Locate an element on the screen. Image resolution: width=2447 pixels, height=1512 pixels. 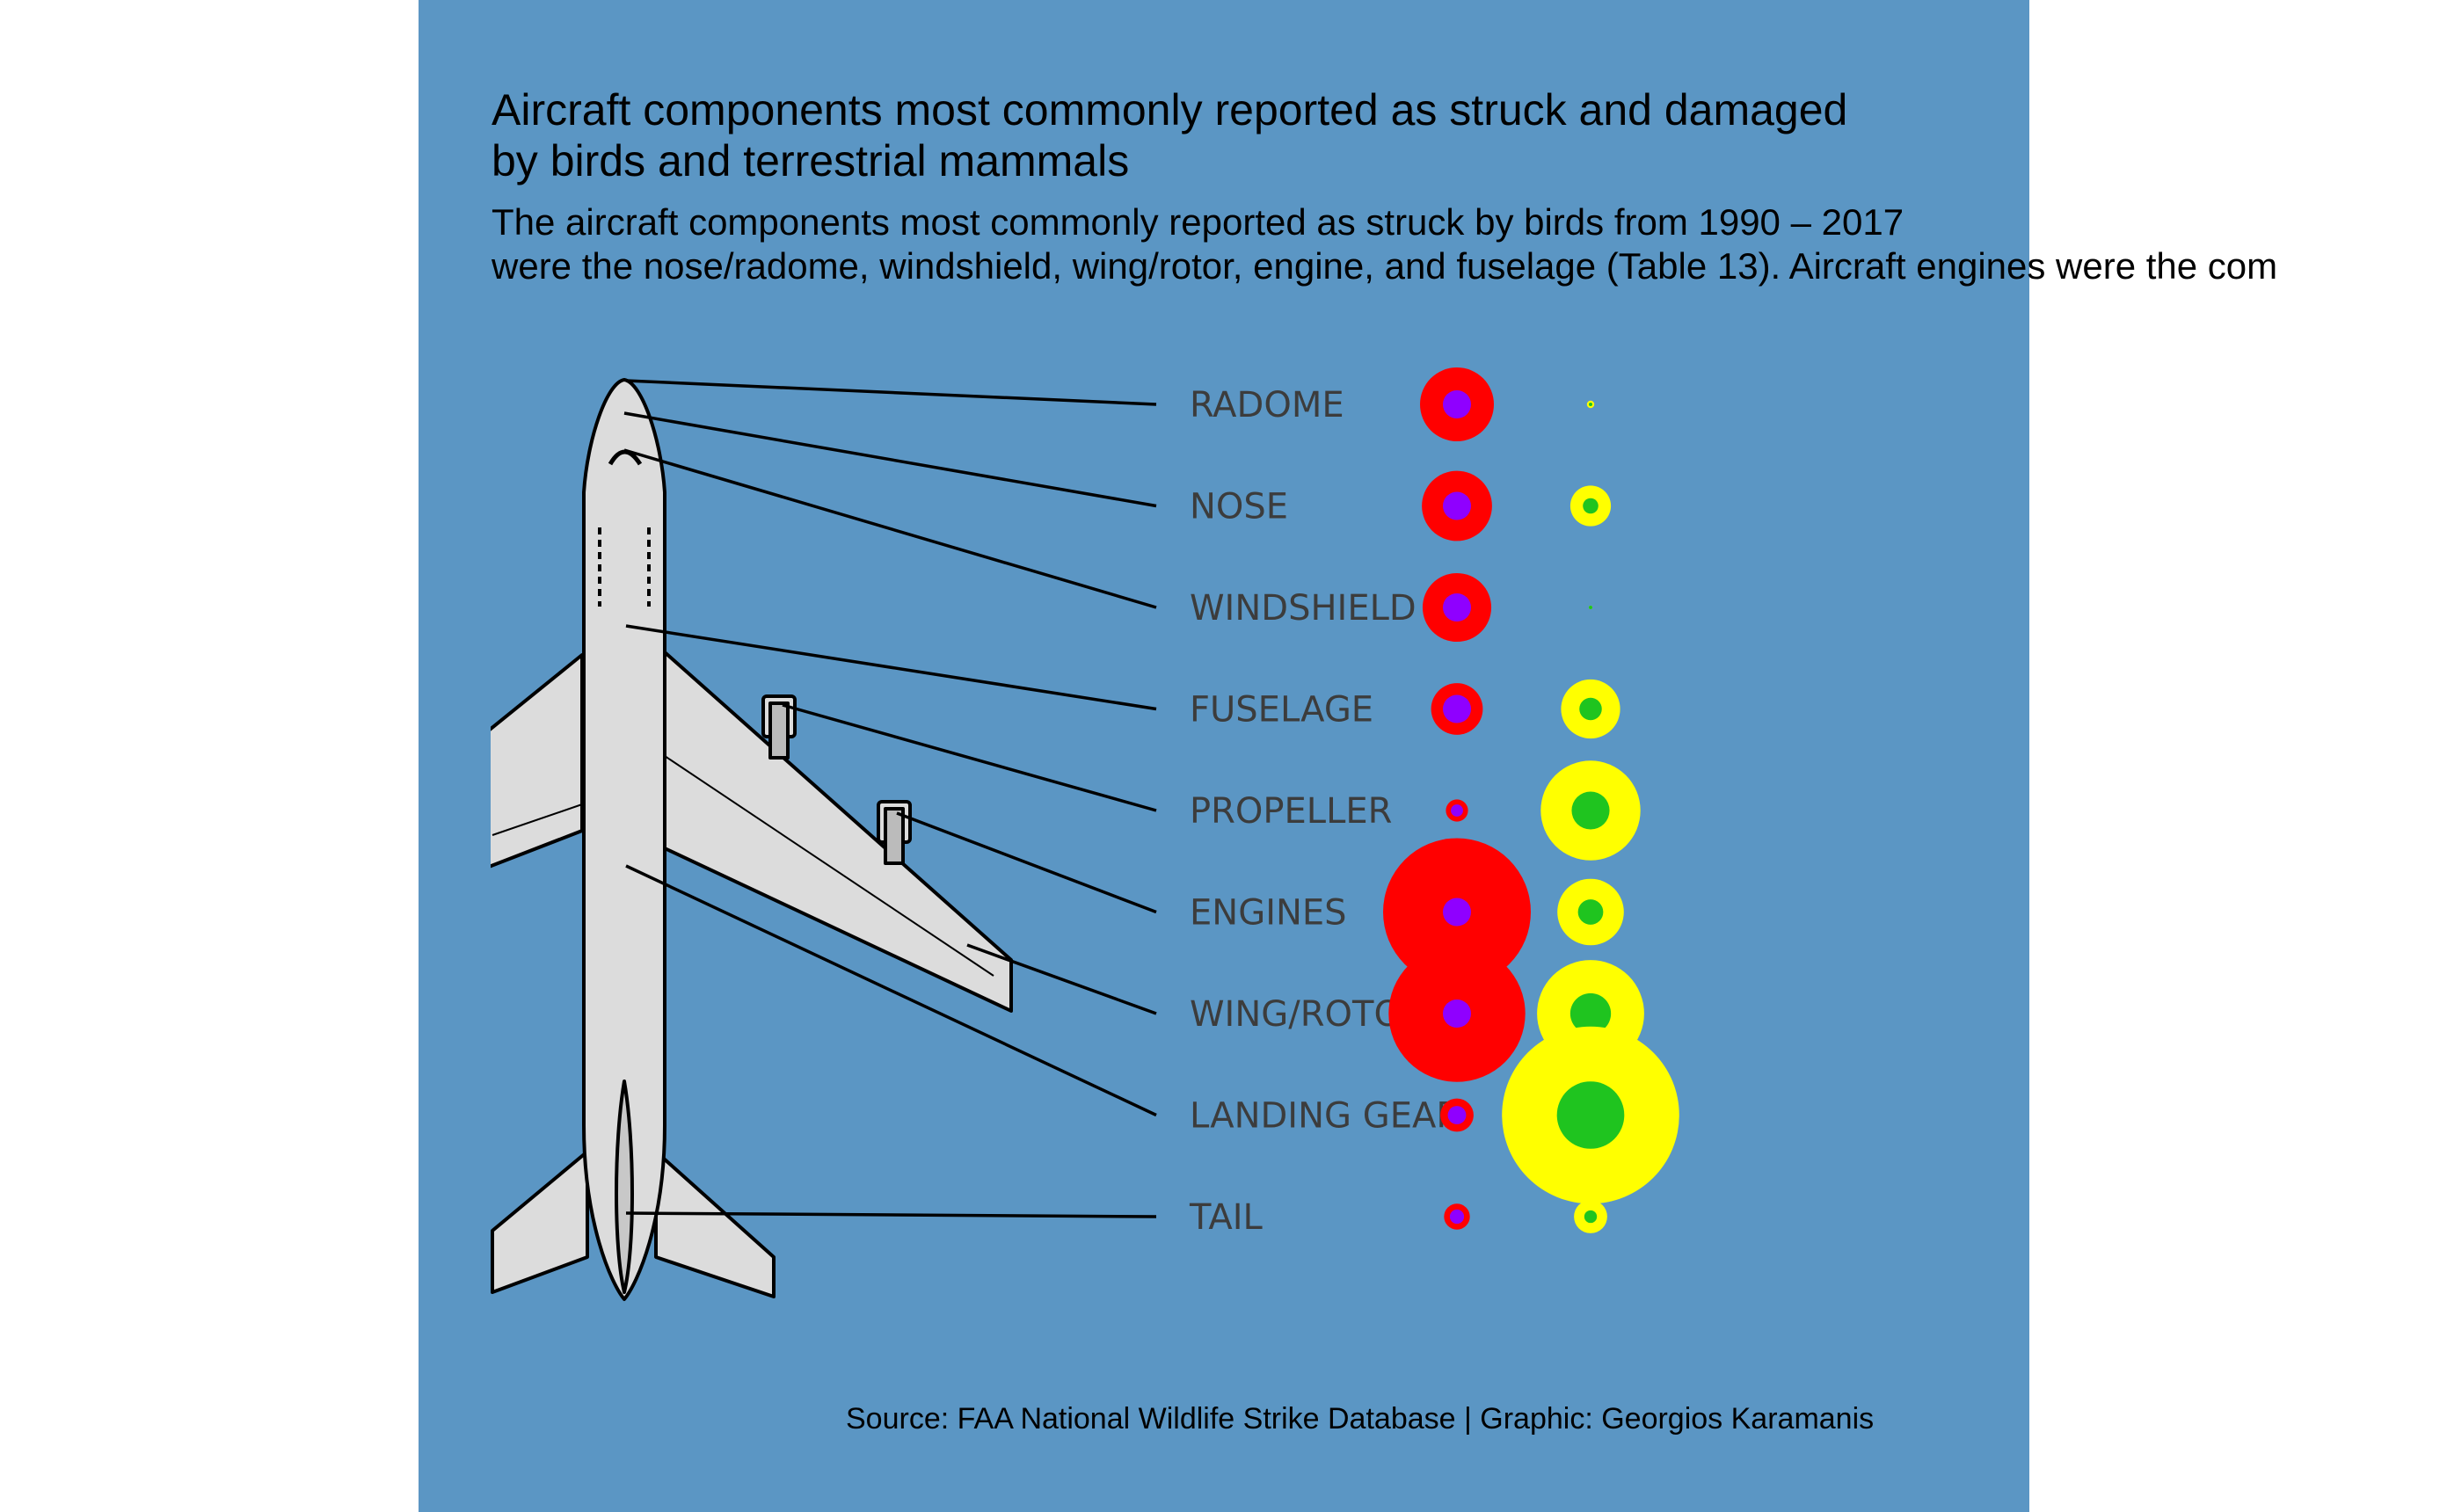
damaged-inner-engines is located at coordinates (1591, 912).